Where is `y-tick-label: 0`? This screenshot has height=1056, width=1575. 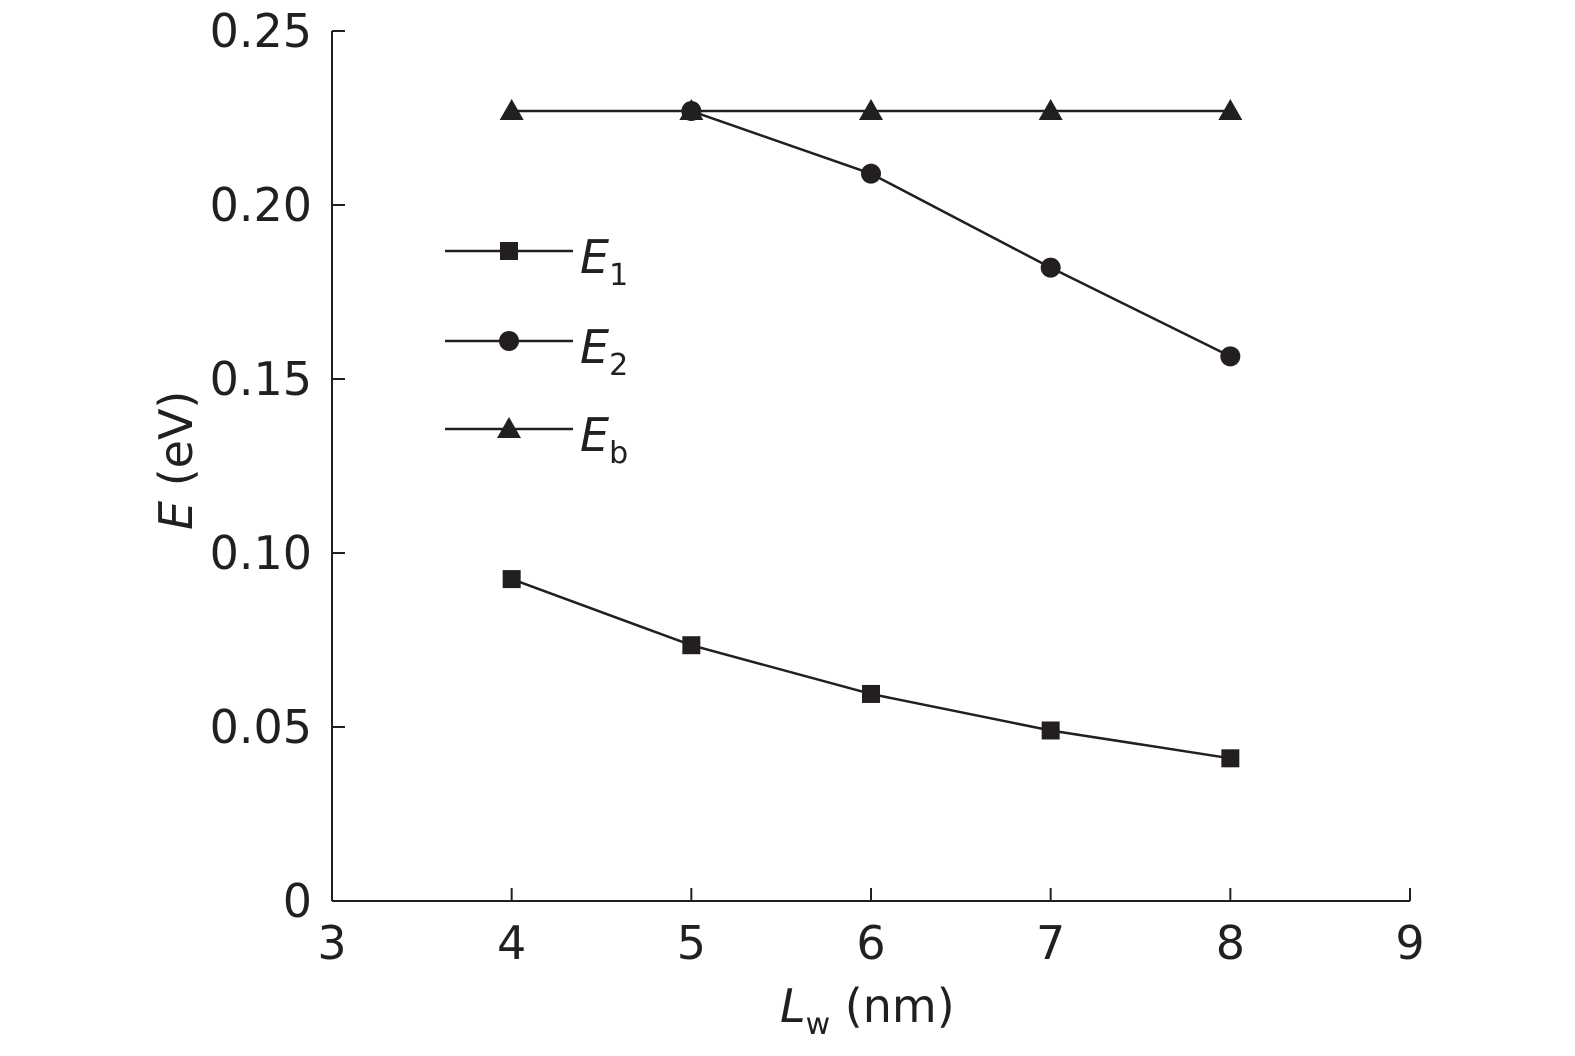
y-tick-label: 0 is located at coordinates (297, 901).